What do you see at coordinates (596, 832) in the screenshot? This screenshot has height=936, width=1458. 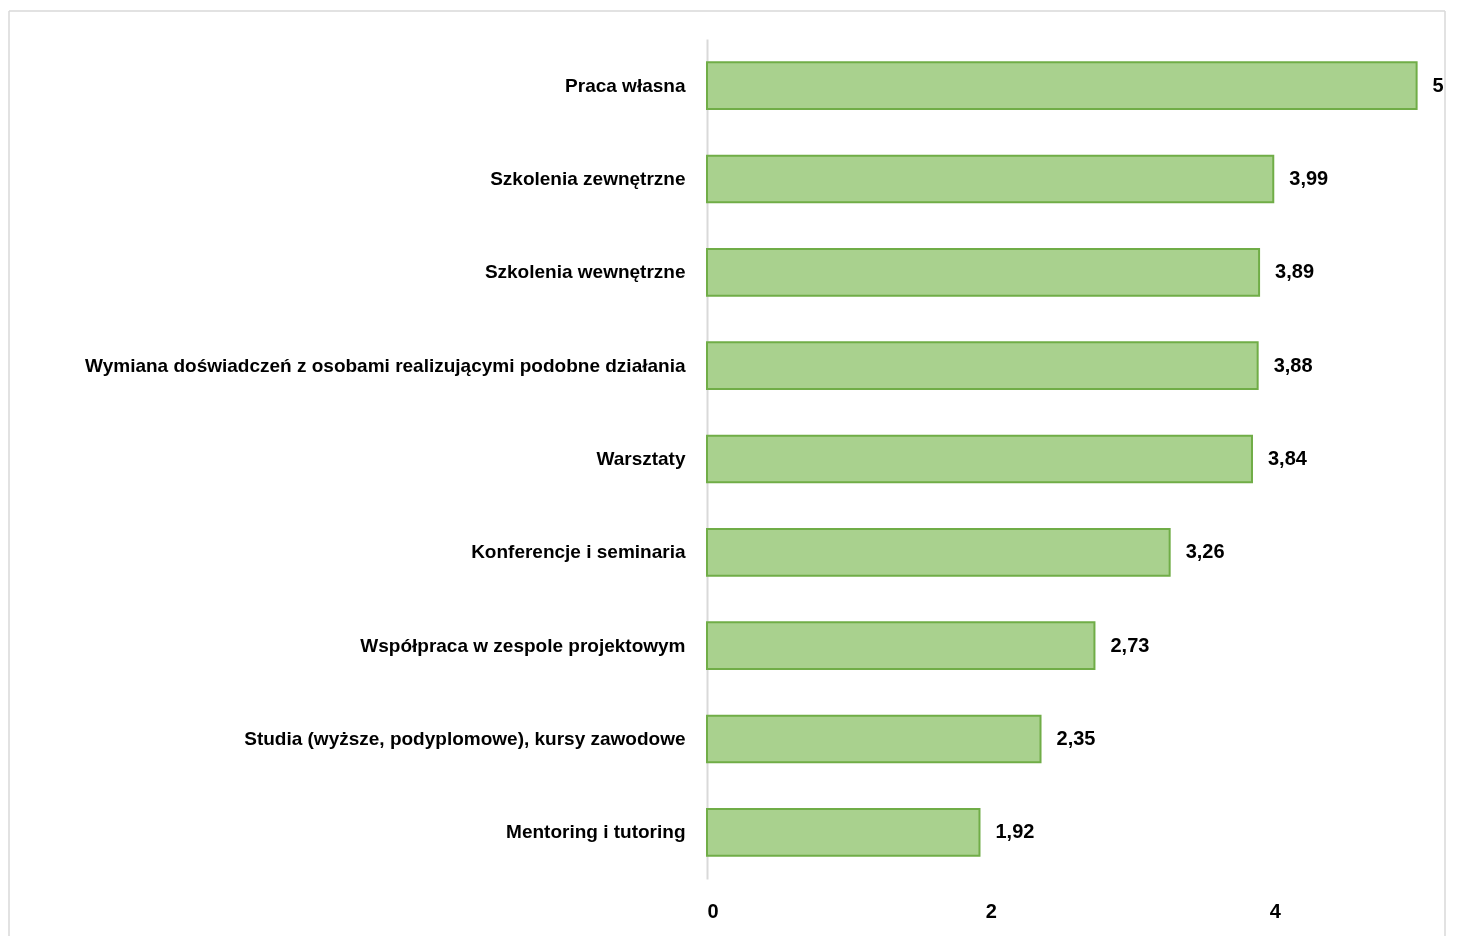 I see `y-tick-label: Mentoring i tutoring` at bounding box center [596, 832].